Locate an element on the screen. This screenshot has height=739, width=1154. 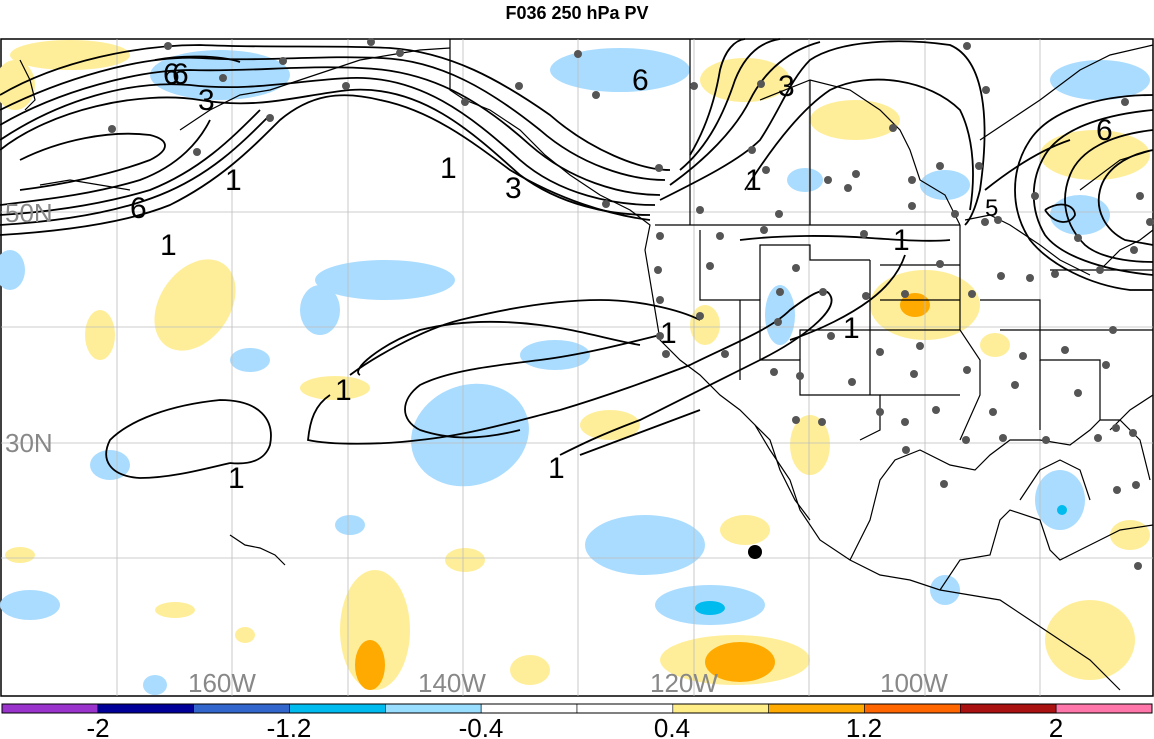
contour-label: 5 is located at coordinates (991, 208).